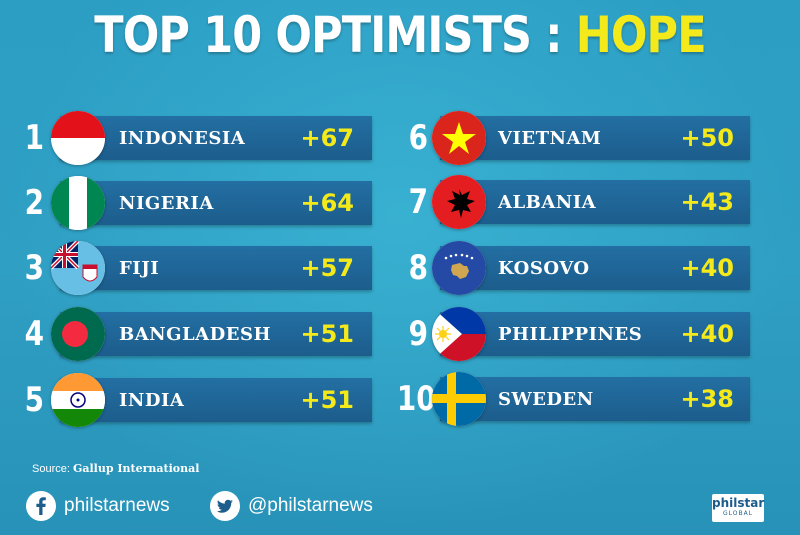 The height and width of the screenshot is (535, 800). What do you see at coordinates (78, 203) in the screenshot?
I see `nigeria-flag-icon` at bounding box center [78, 203].